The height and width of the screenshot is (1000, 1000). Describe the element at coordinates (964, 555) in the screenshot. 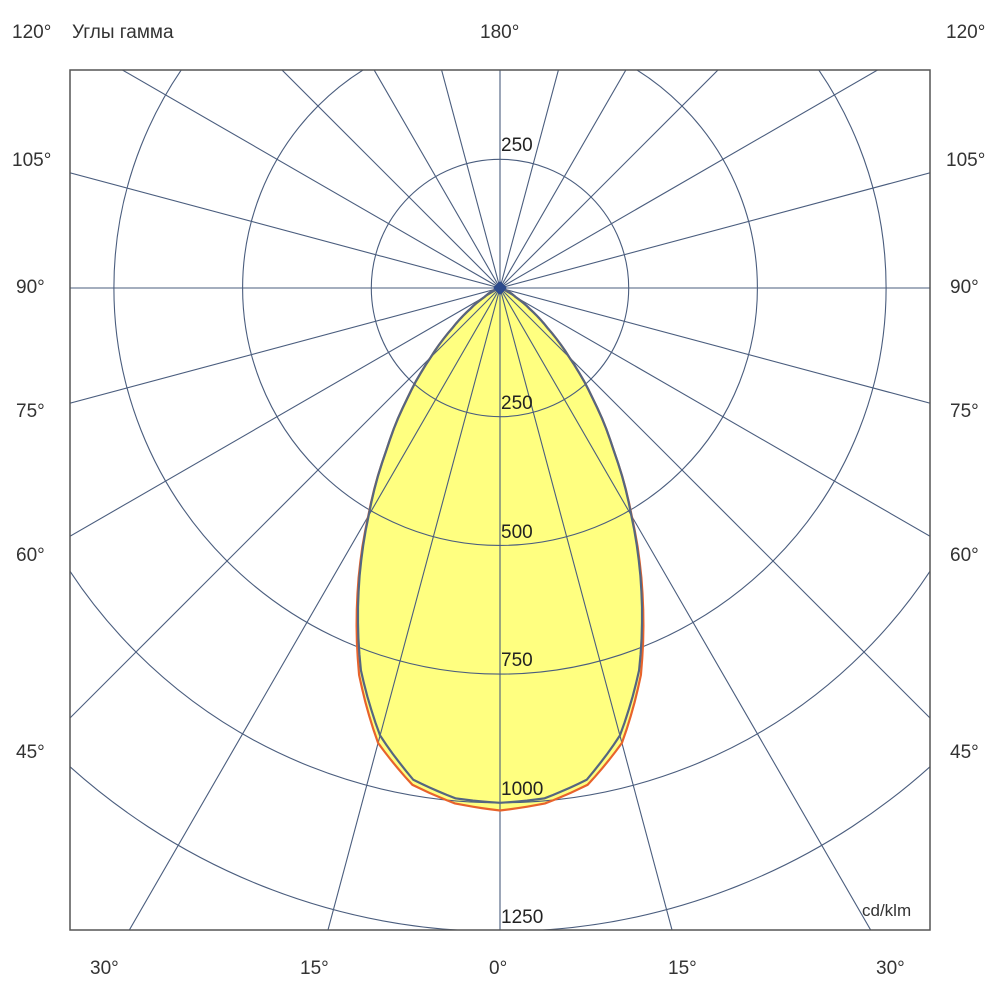

I see `right-angle-label: 60°` at that location.